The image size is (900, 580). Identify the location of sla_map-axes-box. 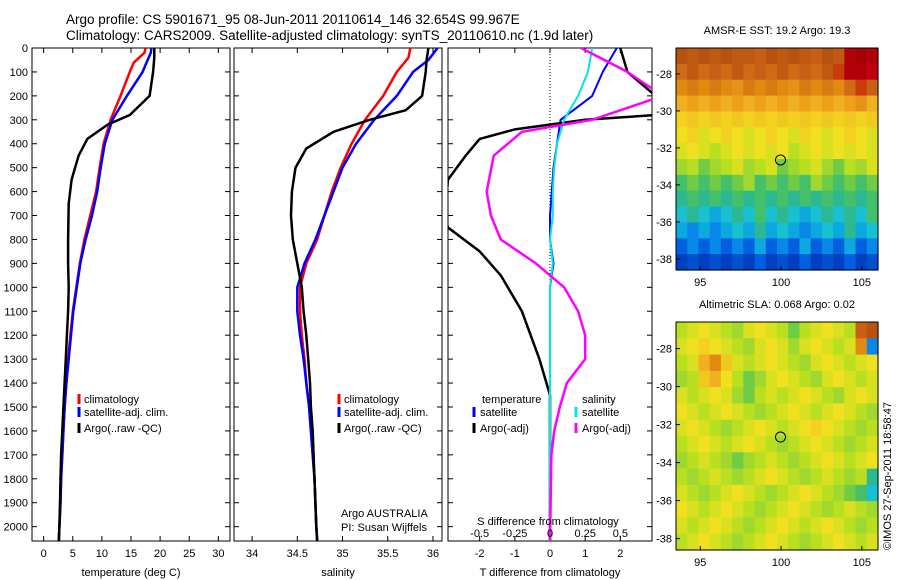
(777, 436).